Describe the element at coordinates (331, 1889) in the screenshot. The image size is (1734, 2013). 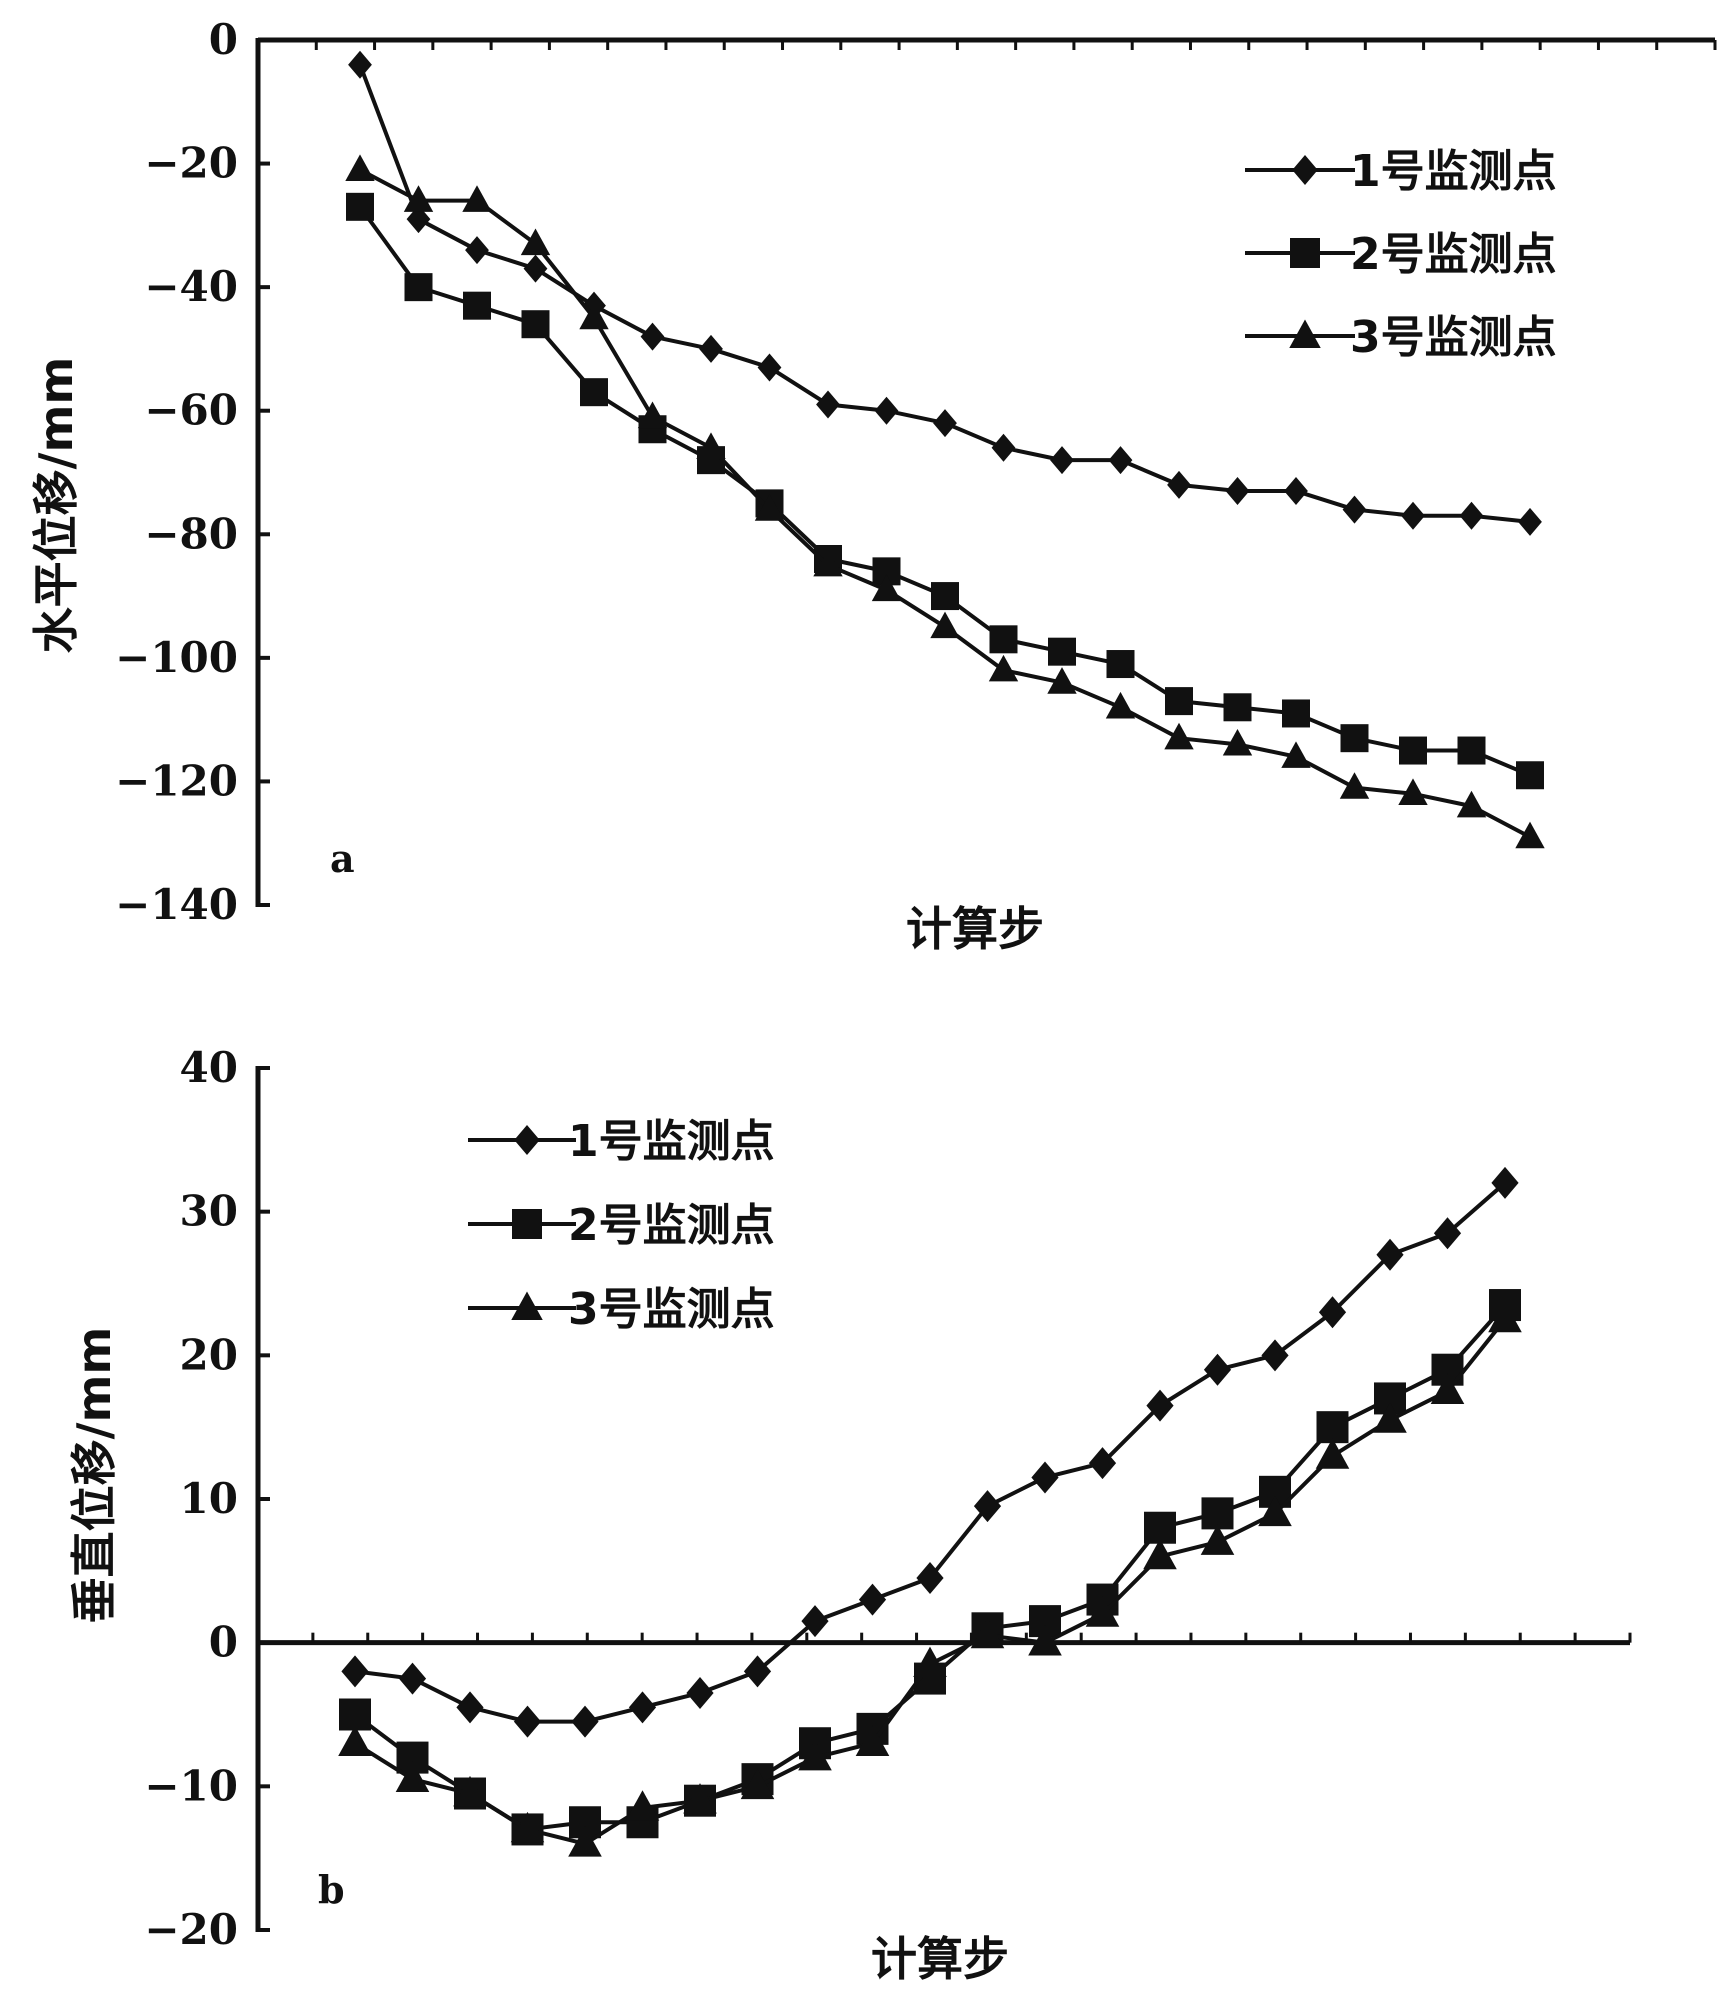
I see `panel-b-label: b` at that location.